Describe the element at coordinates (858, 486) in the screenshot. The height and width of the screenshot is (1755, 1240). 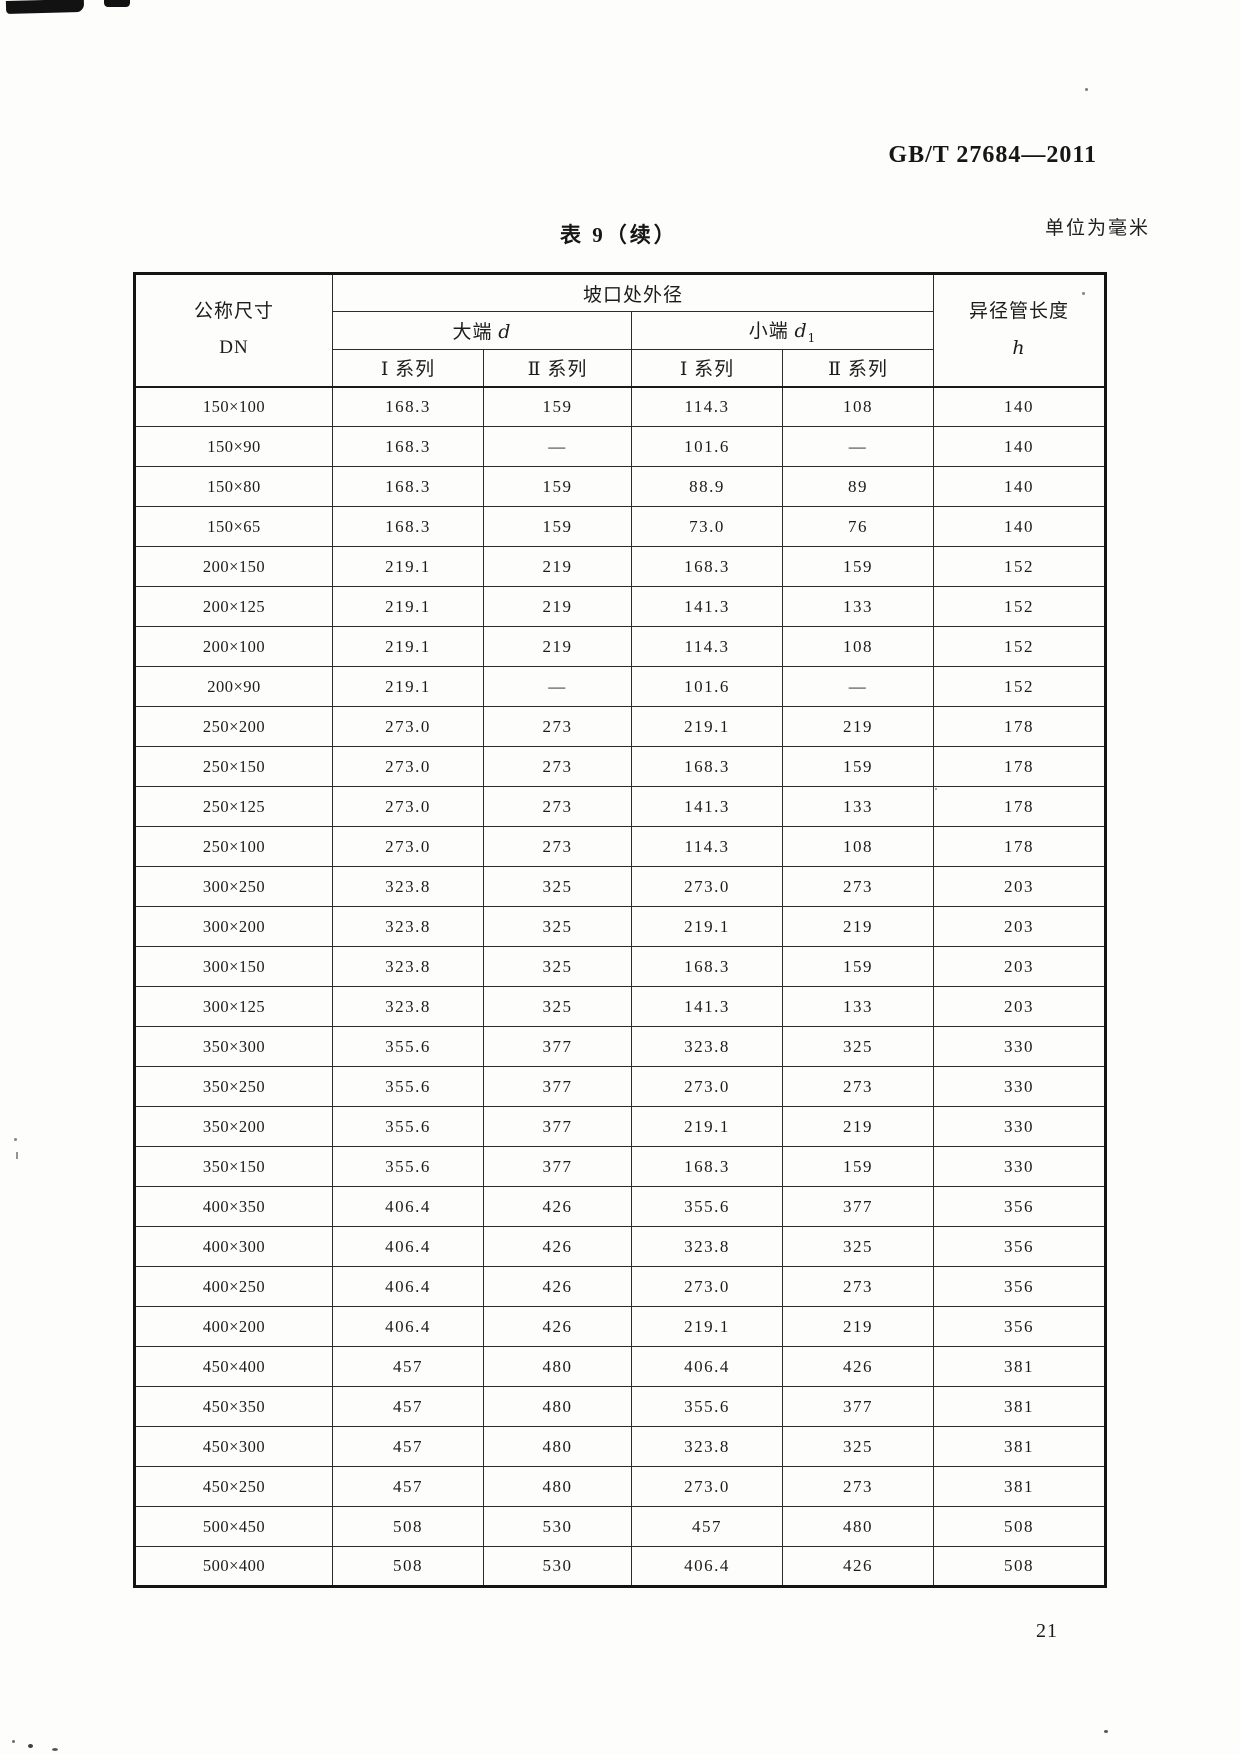
I see `value-cell: 89` at that location.